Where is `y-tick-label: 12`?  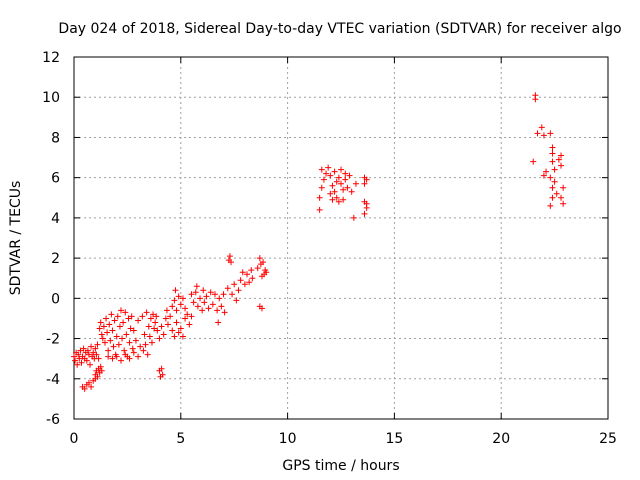
y-tick-label: 12 is located at coordinates (51, 58).